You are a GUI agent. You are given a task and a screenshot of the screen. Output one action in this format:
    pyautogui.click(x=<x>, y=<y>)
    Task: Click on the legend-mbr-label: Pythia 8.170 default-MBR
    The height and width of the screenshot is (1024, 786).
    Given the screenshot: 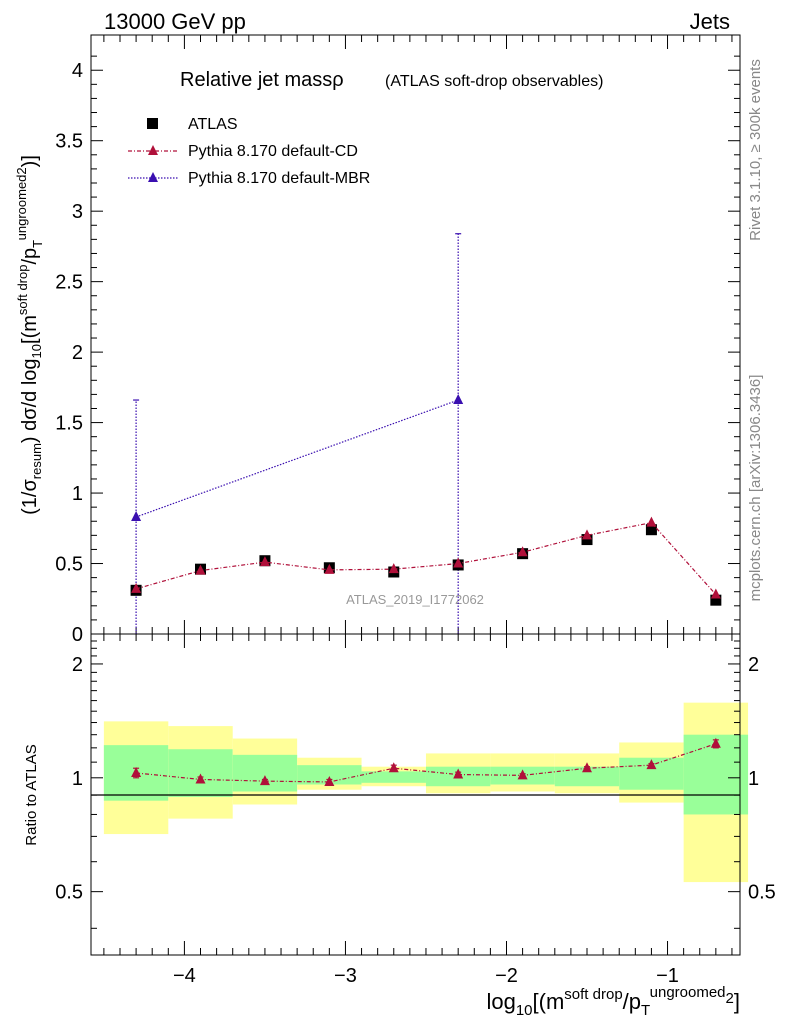 What is the action you would take?
    pyautogui.click(x=279, y=178)
    